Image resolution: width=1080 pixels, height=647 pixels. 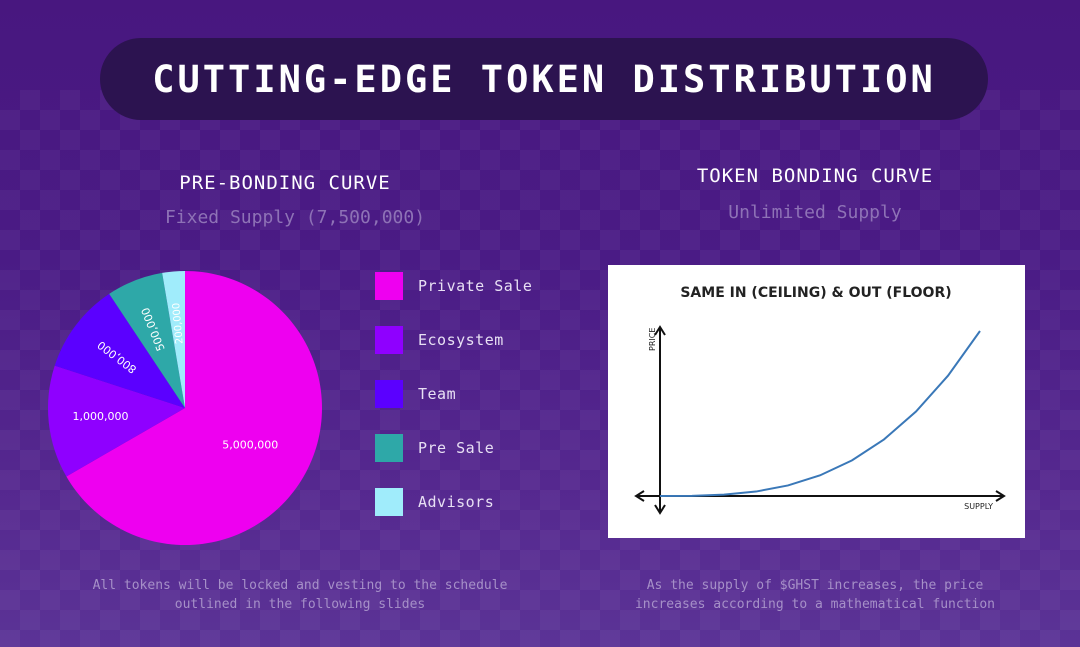 I want to click on pie-data-label: 200,000, so click(x=178, y=323).